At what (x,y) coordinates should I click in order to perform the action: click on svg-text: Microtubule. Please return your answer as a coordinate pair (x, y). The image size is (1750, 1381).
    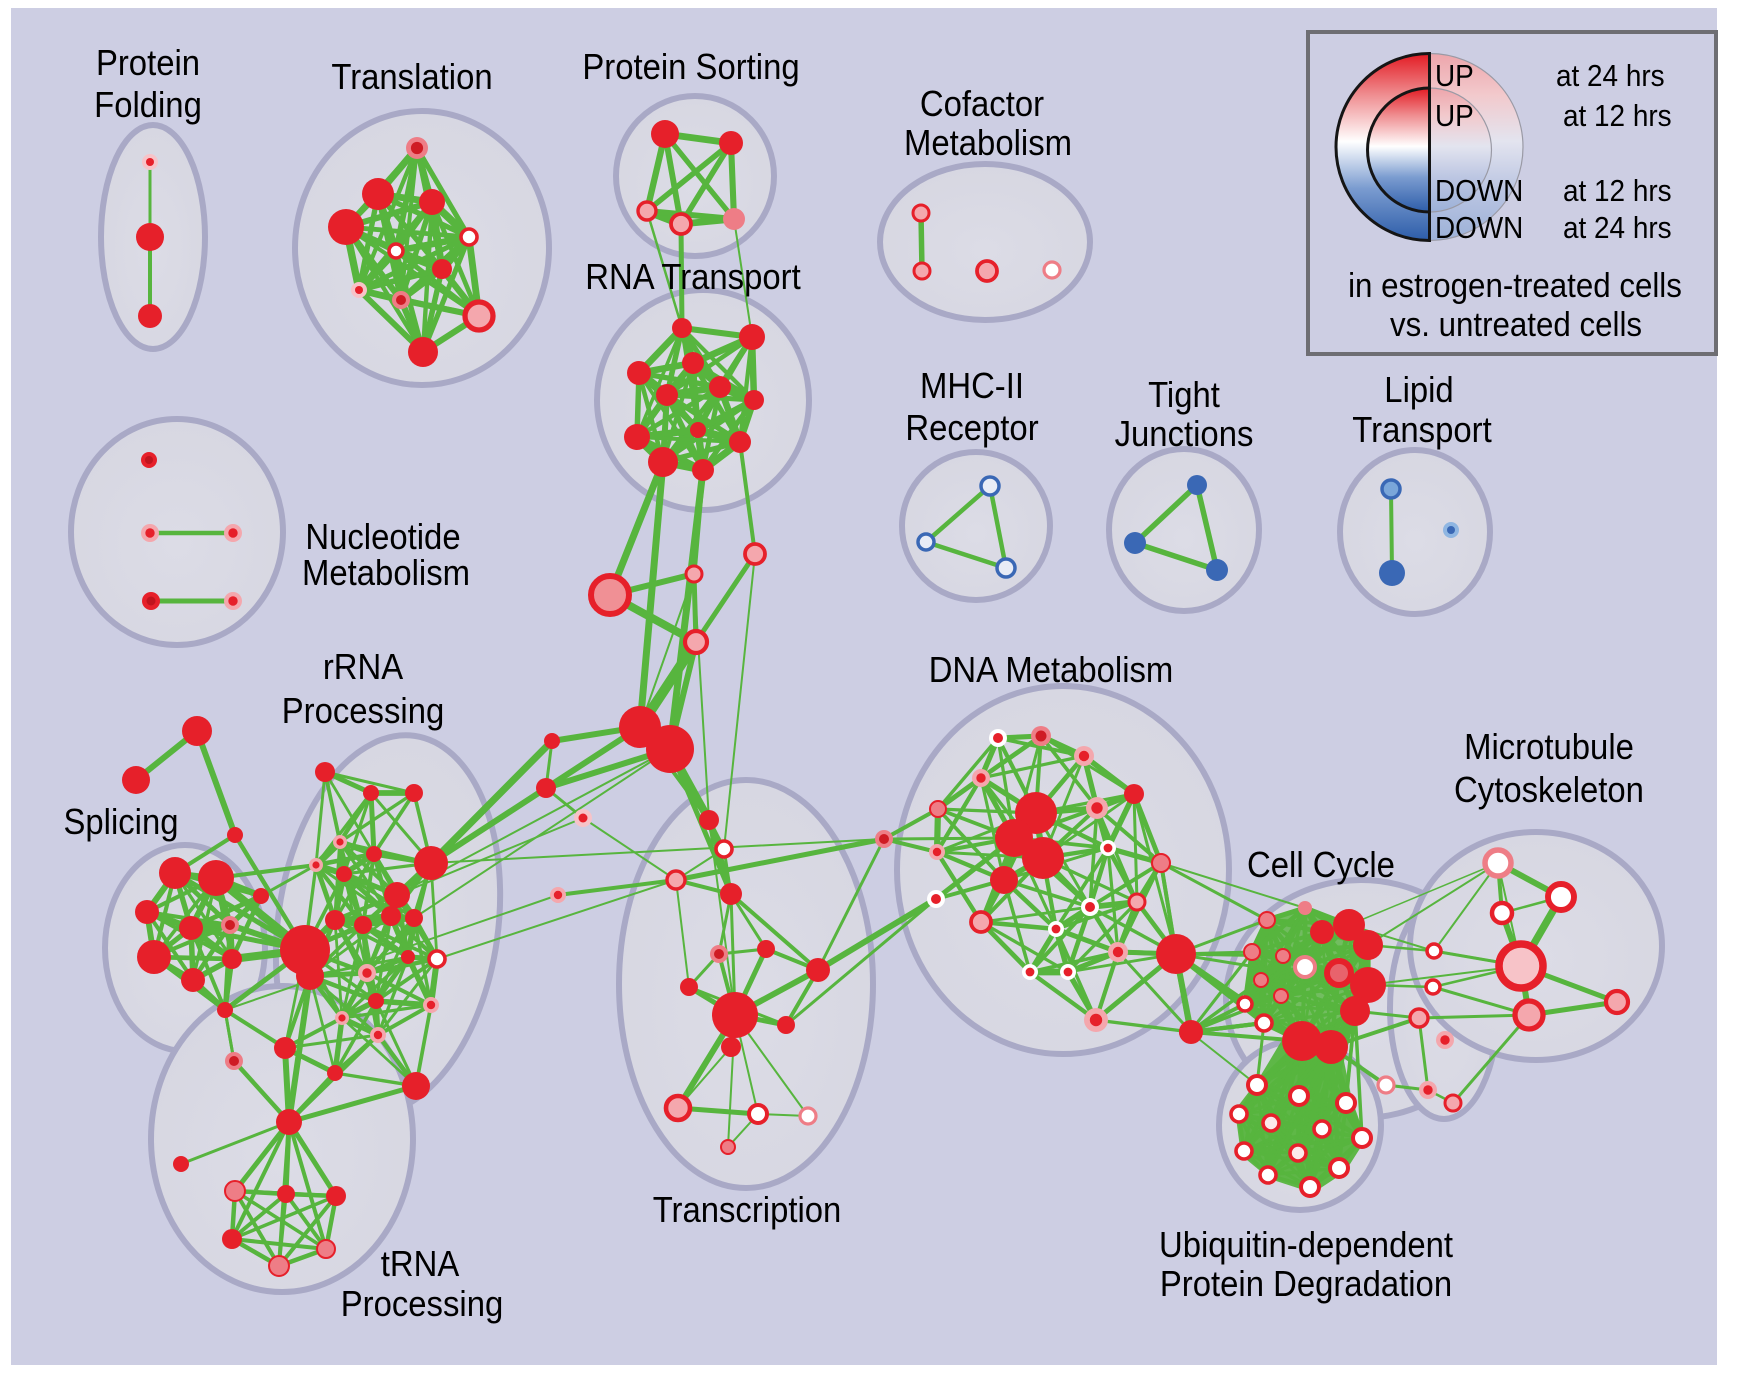
    Looking at the image, I should click on (1549, 746).